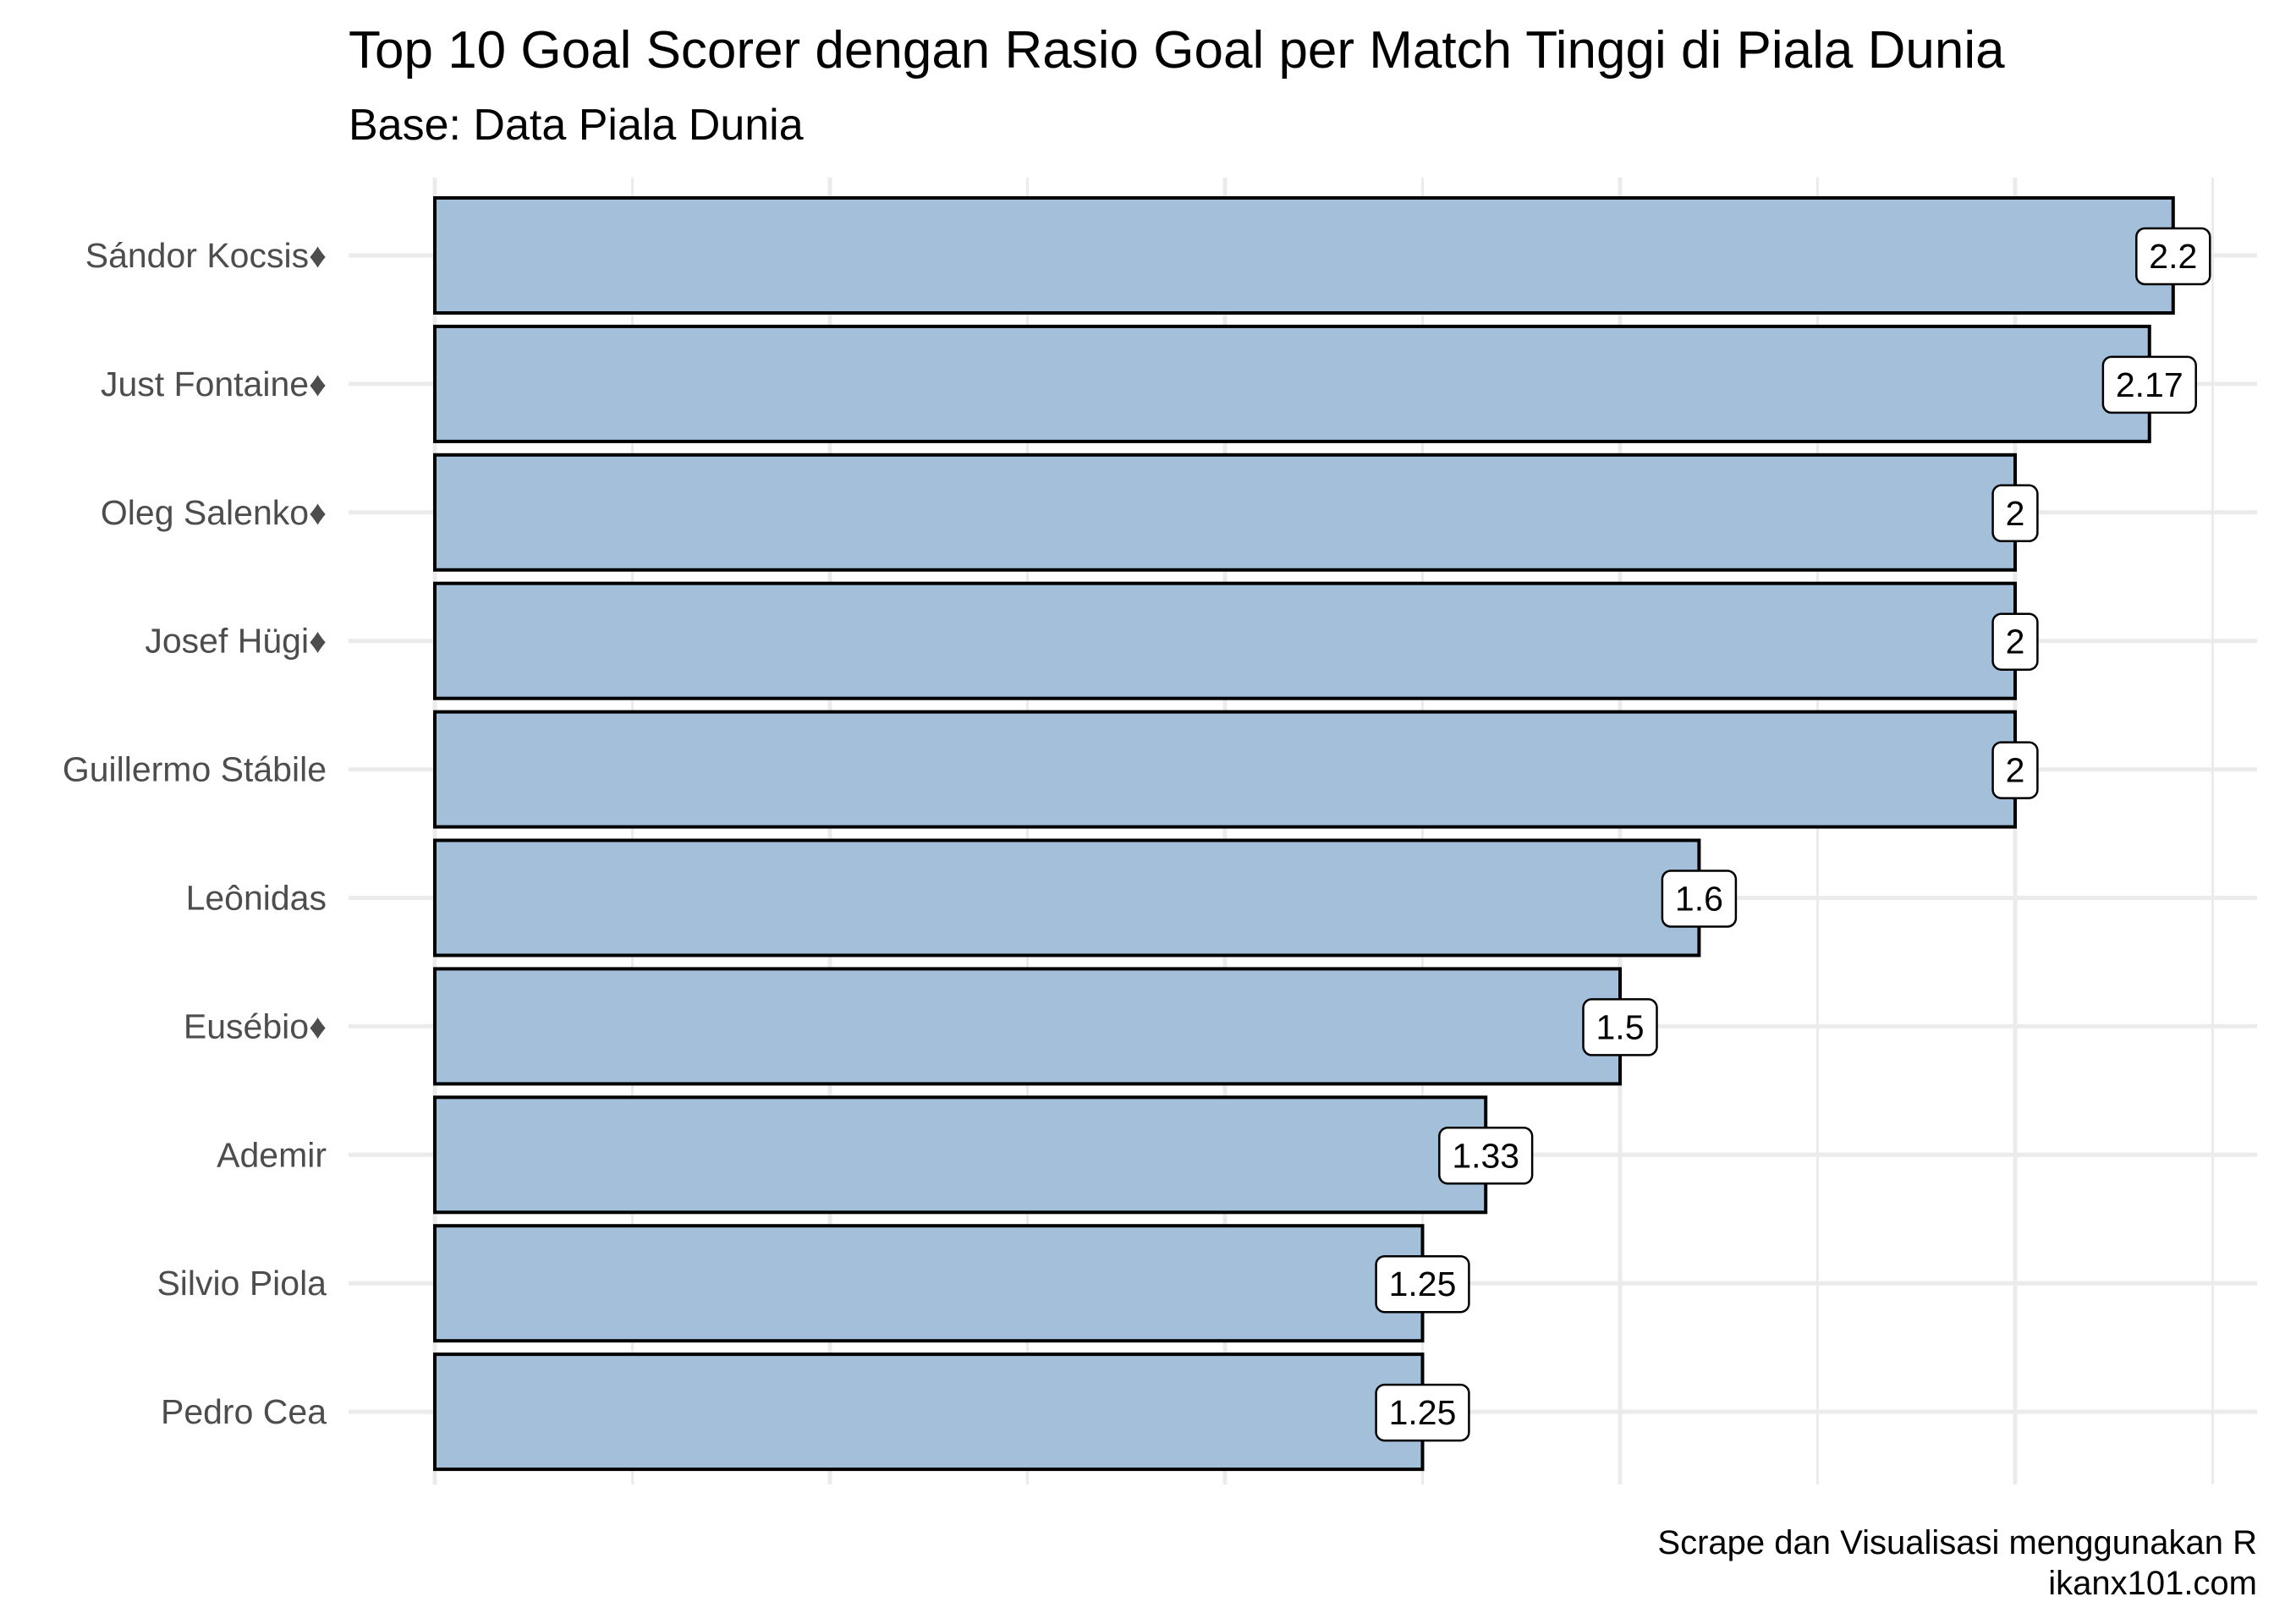  I want to click on y-tick-label: Leônidas, so click(257, 899).